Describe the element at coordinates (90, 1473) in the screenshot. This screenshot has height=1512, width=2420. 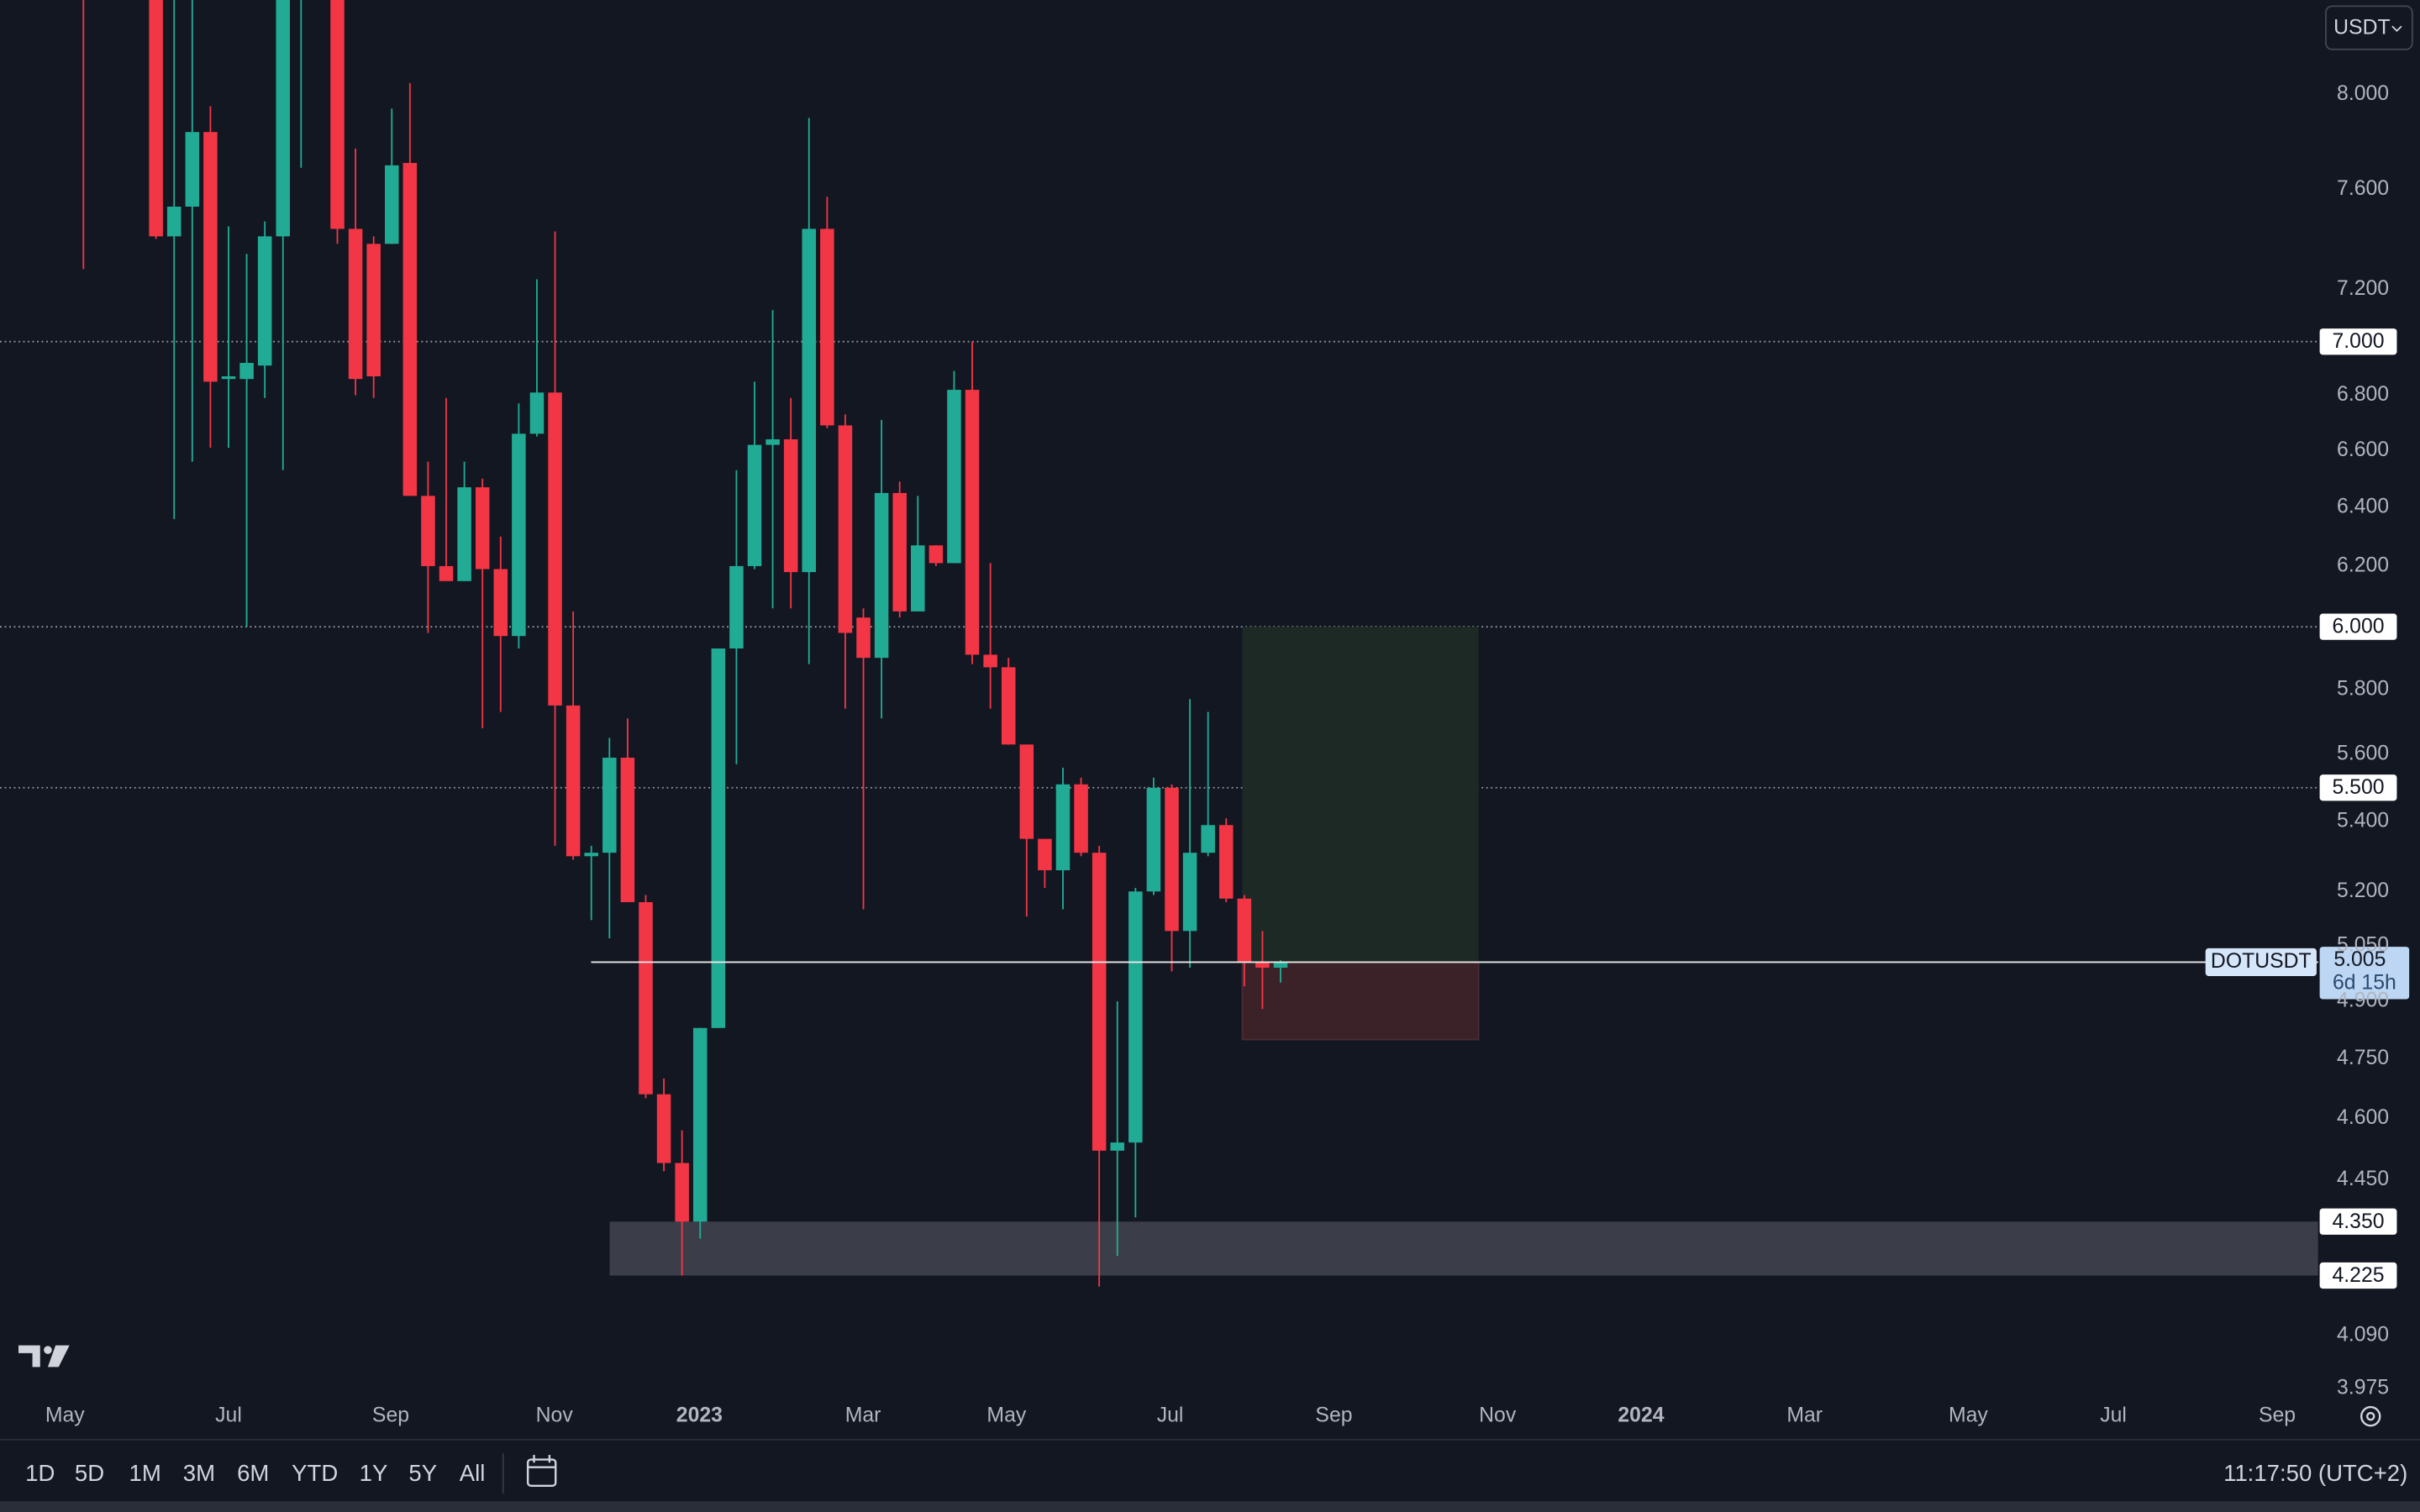
I see `range-button: 5D` at that location.